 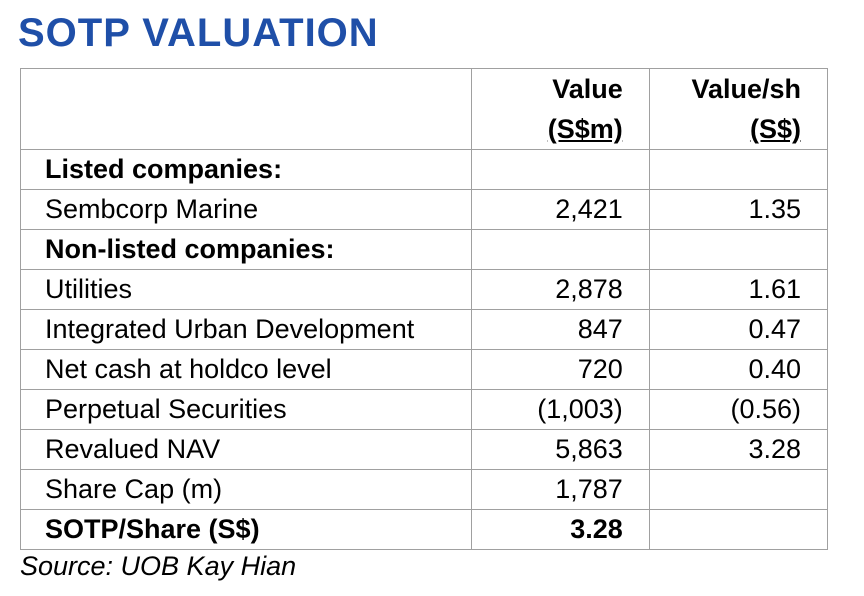 I want to click on row-label: Utilities, so click(x=246, y=289).